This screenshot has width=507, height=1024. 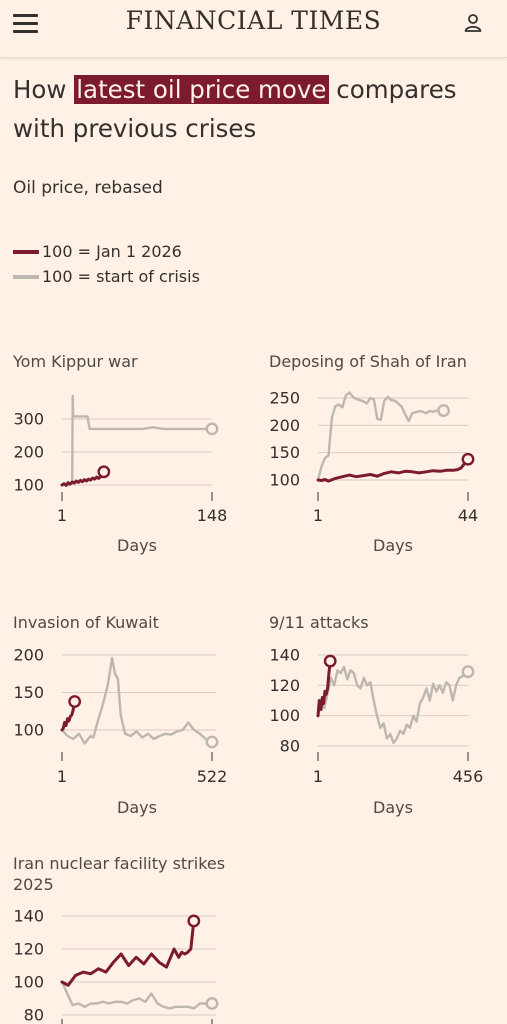 I want to click on chart-panel-iran-strikes: Iran nuclear facility strikes 2025, so click(x=128, y=874).